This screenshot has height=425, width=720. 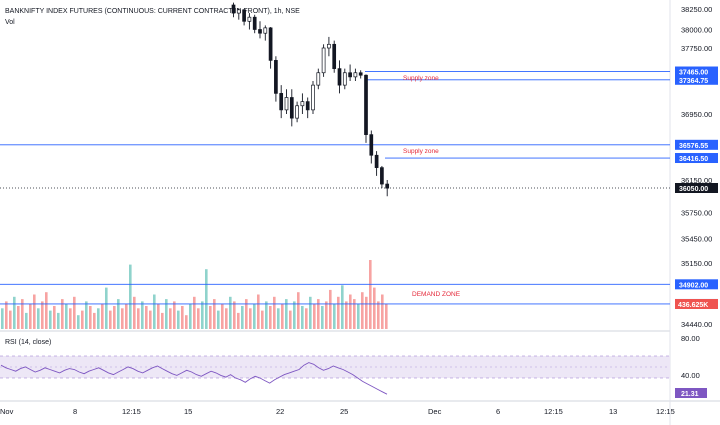 I want to click on x-axis-label: 8, so click(x=75, y=411).